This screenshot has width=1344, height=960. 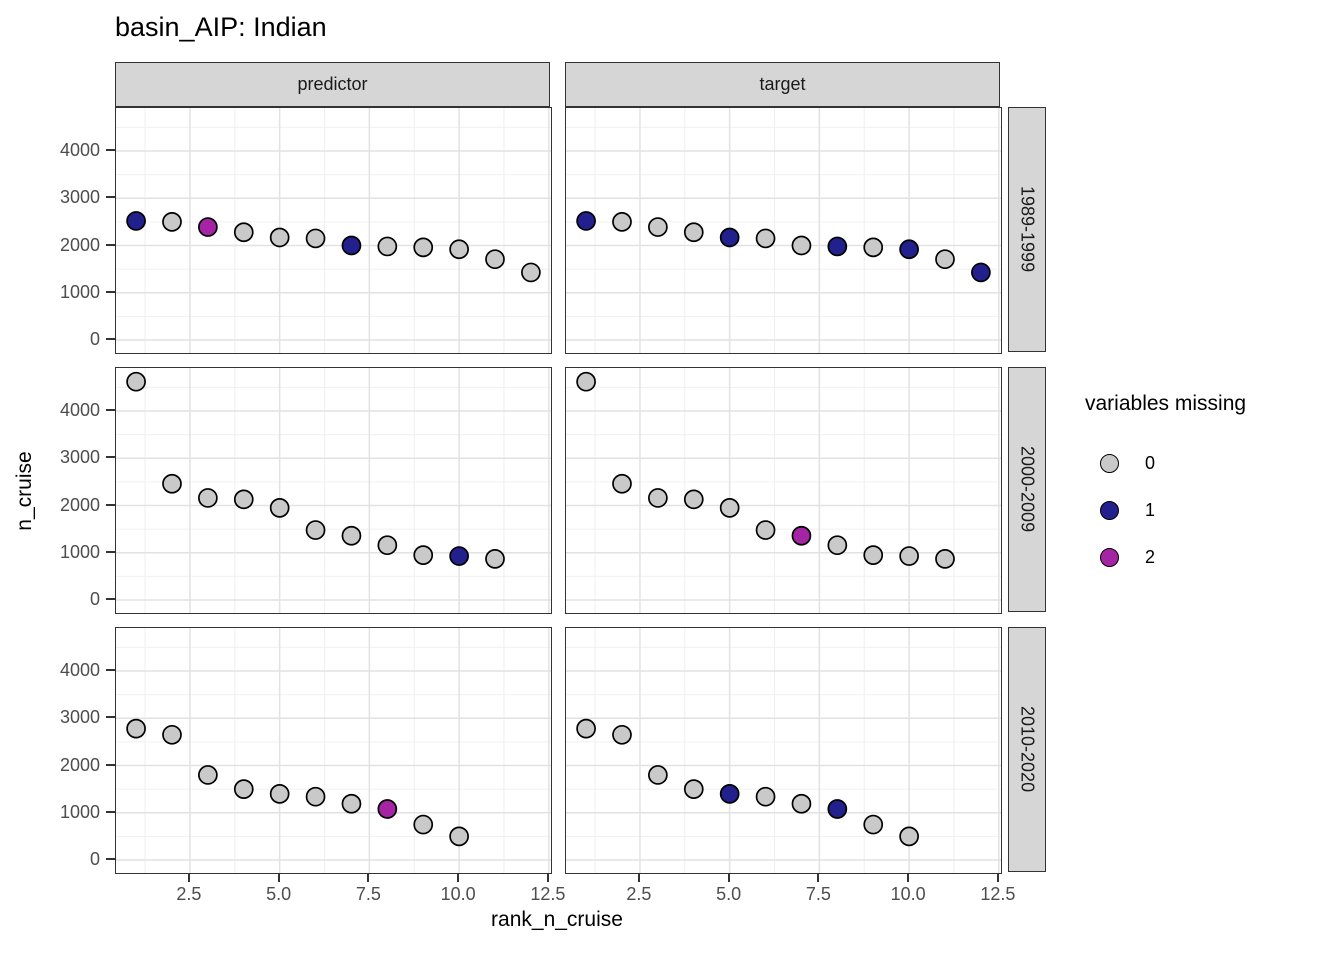 I want to click on facet-row-strip-1989-1999: 1989-1999, so click(x=1027, y=229).